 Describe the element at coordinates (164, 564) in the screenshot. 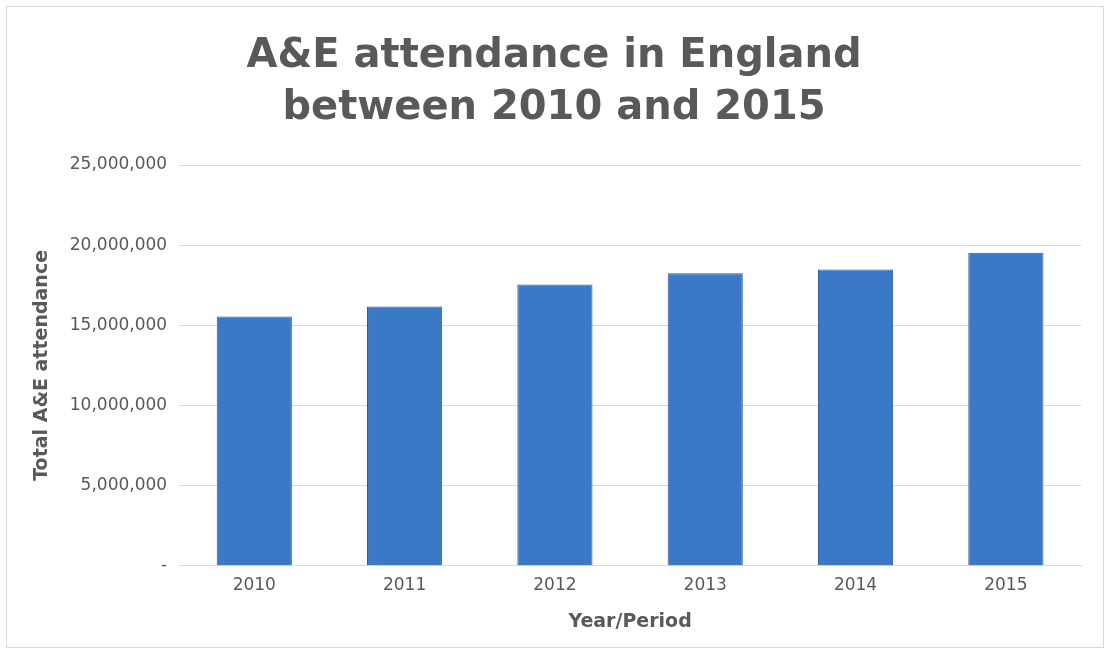

I see `y-tick-label: -` at that location.